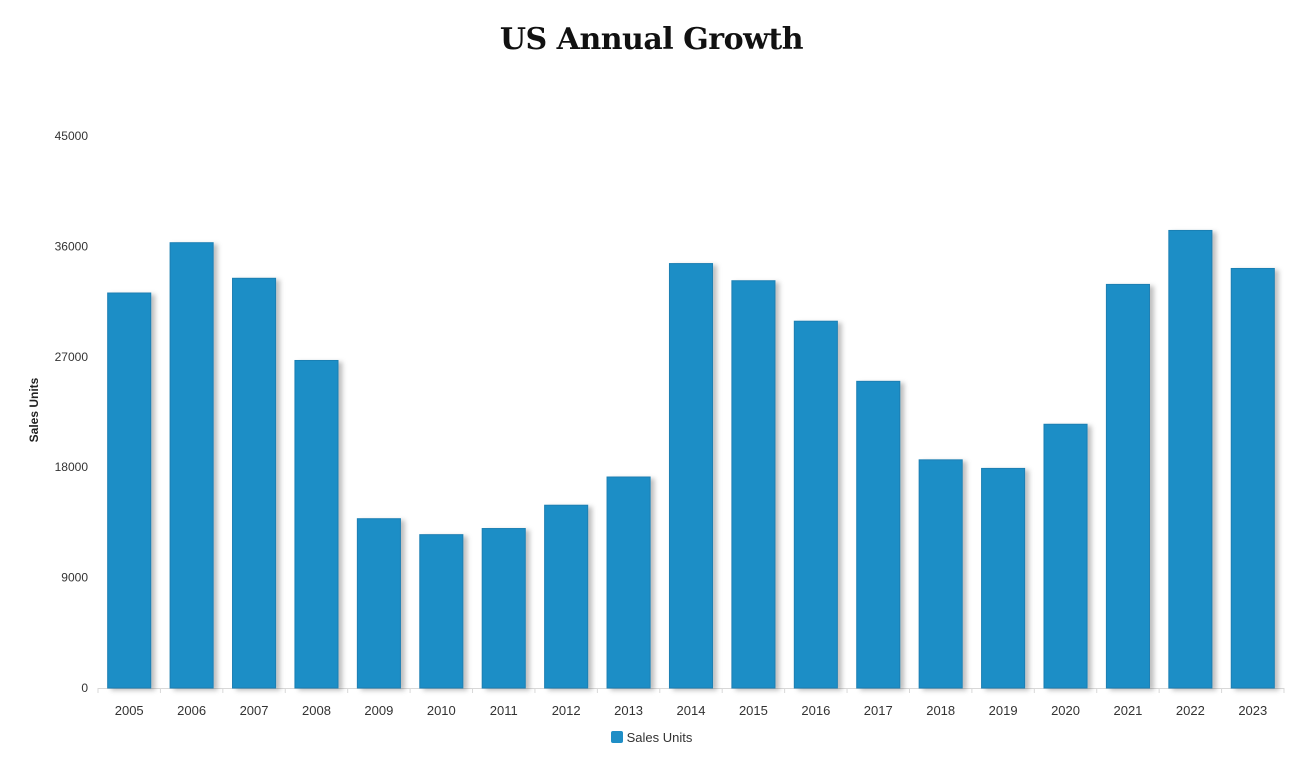 The height and width of the screenshot is (762, 1303). What do you see at coordinates (191, 710) in the screenshot?
I see `x-tick-label: 2006` at bounding box center [191, 710].